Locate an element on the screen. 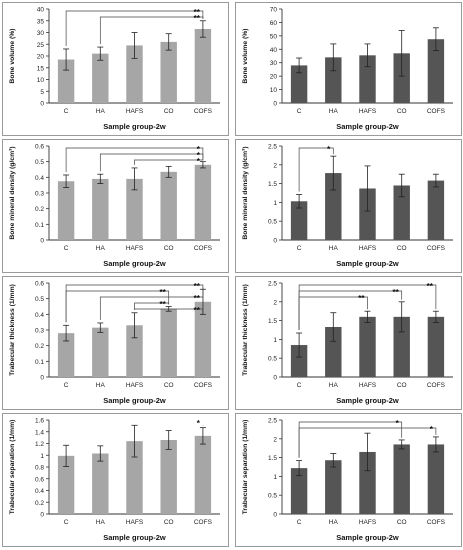 The height and width of the screenshot is (550, 463). y-axis-label: Bone volume (%) is located at coordinates (12, 55).